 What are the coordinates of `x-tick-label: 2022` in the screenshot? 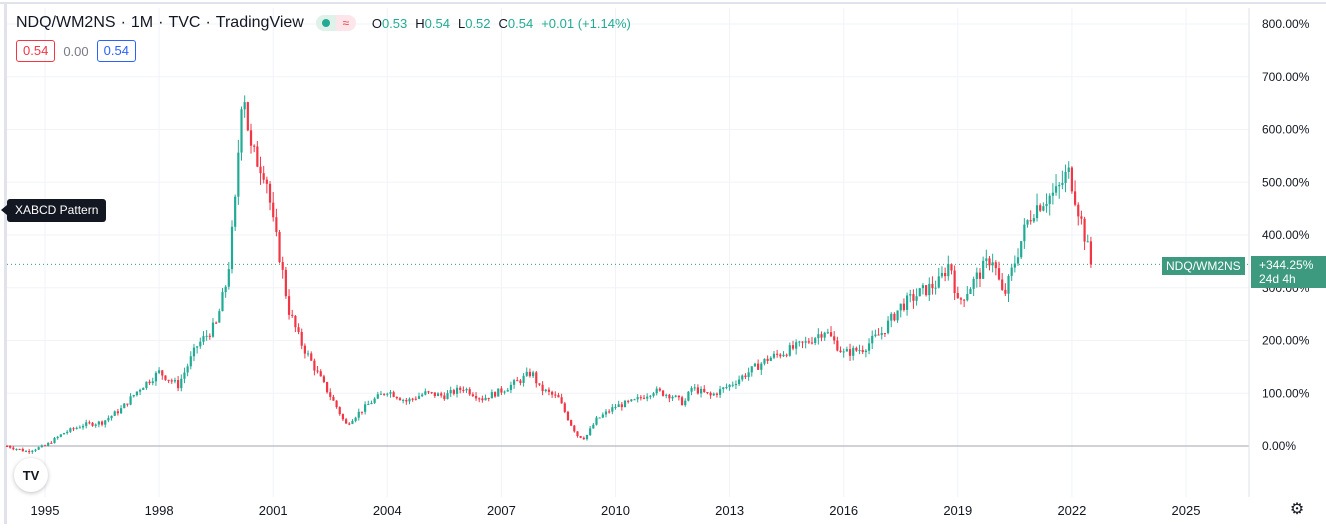 It's located at (1071, 510).